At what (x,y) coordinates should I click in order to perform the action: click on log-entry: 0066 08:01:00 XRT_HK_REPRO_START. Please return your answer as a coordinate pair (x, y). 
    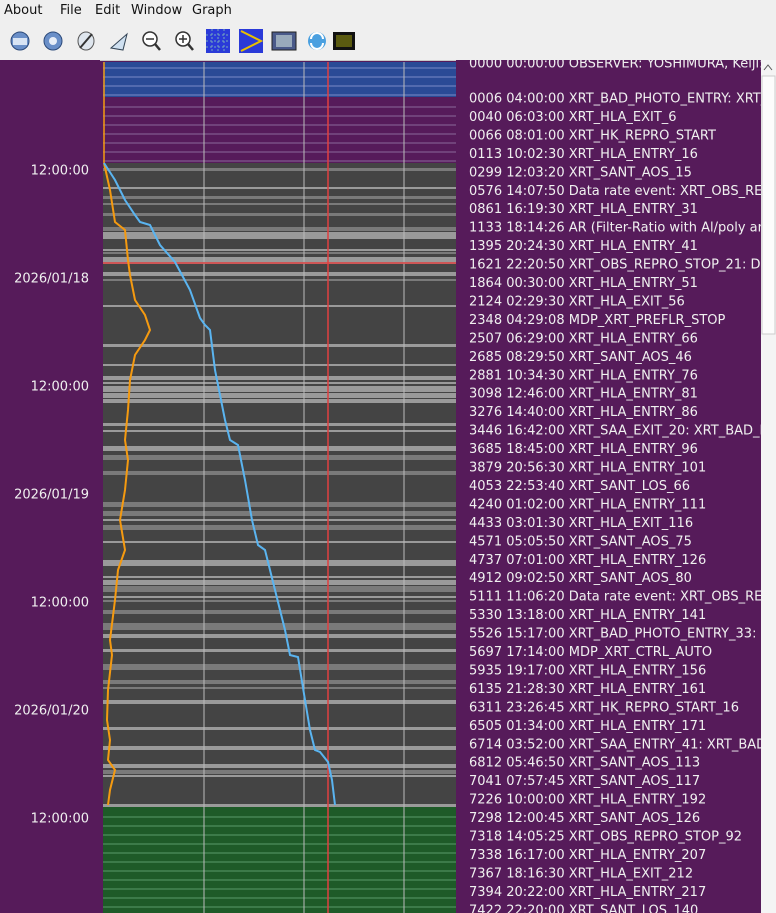
    Looking at the image, I should click on (592, 135).